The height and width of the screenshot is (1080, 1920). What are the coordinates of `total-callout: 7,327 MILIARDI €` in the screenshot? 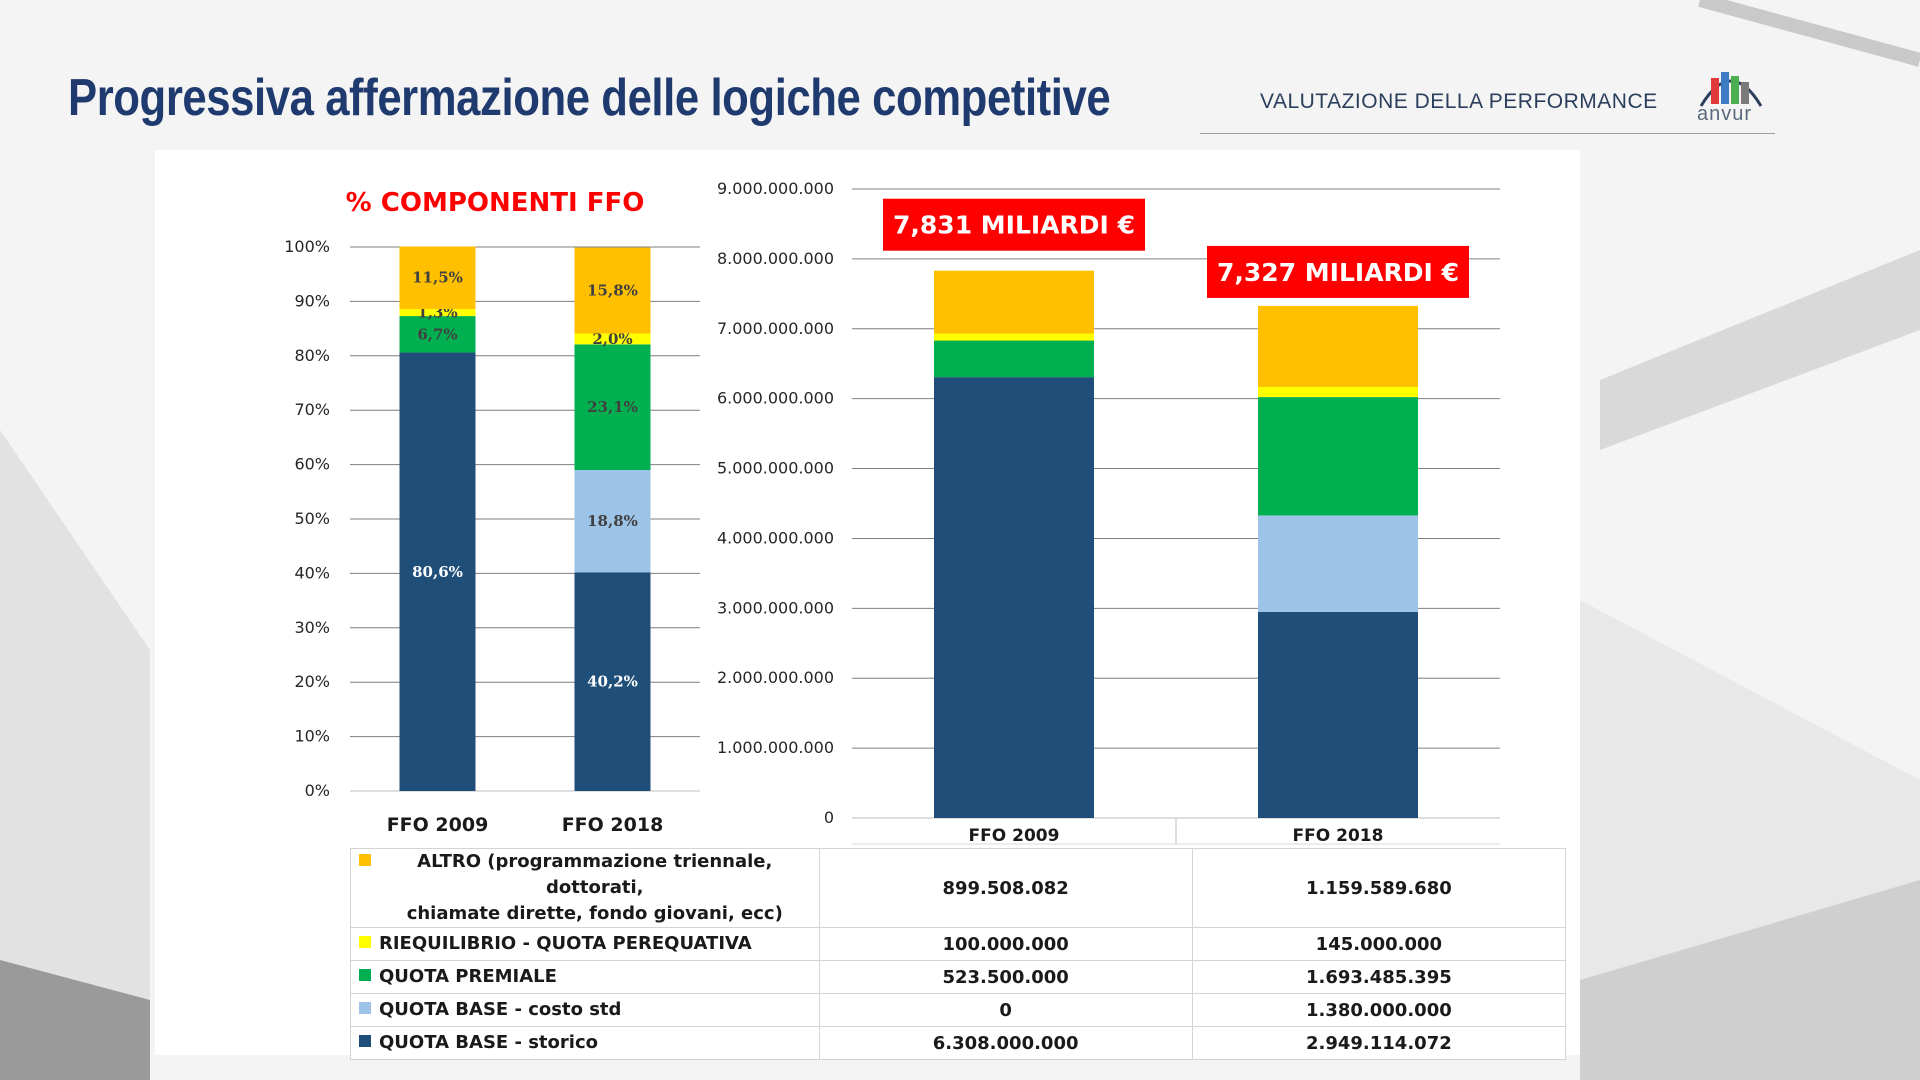 It's located at (1338, 271).